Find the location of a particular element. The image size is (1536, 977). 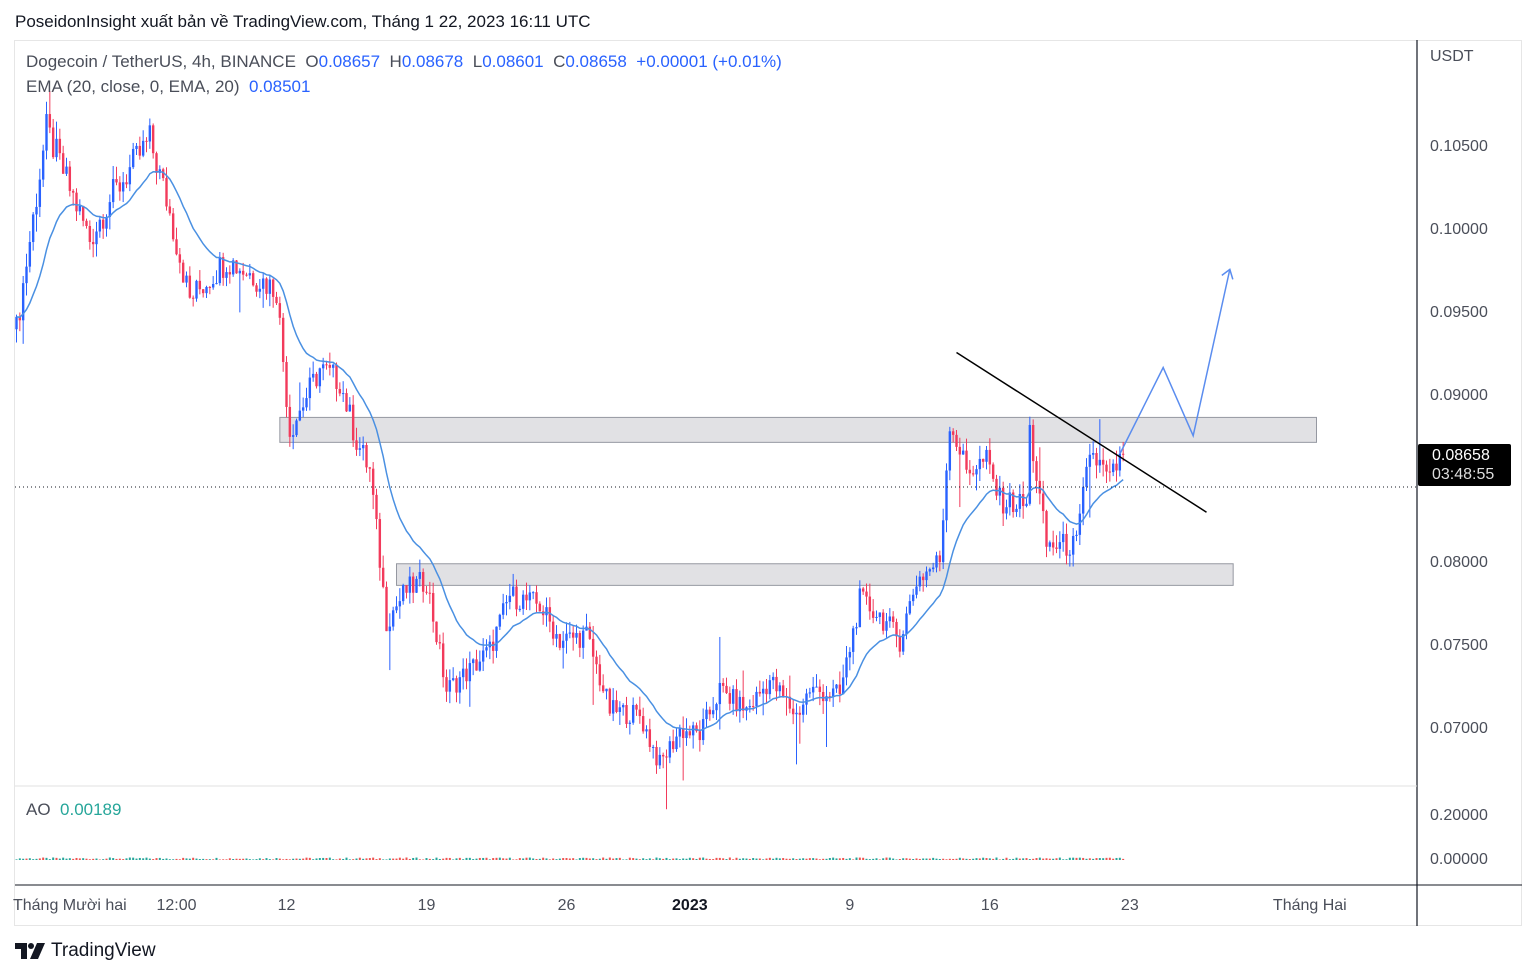

ema-legend: EMA (20, close, 0, EMA, 20) 0.08501 is located at coordinates (168, 87).